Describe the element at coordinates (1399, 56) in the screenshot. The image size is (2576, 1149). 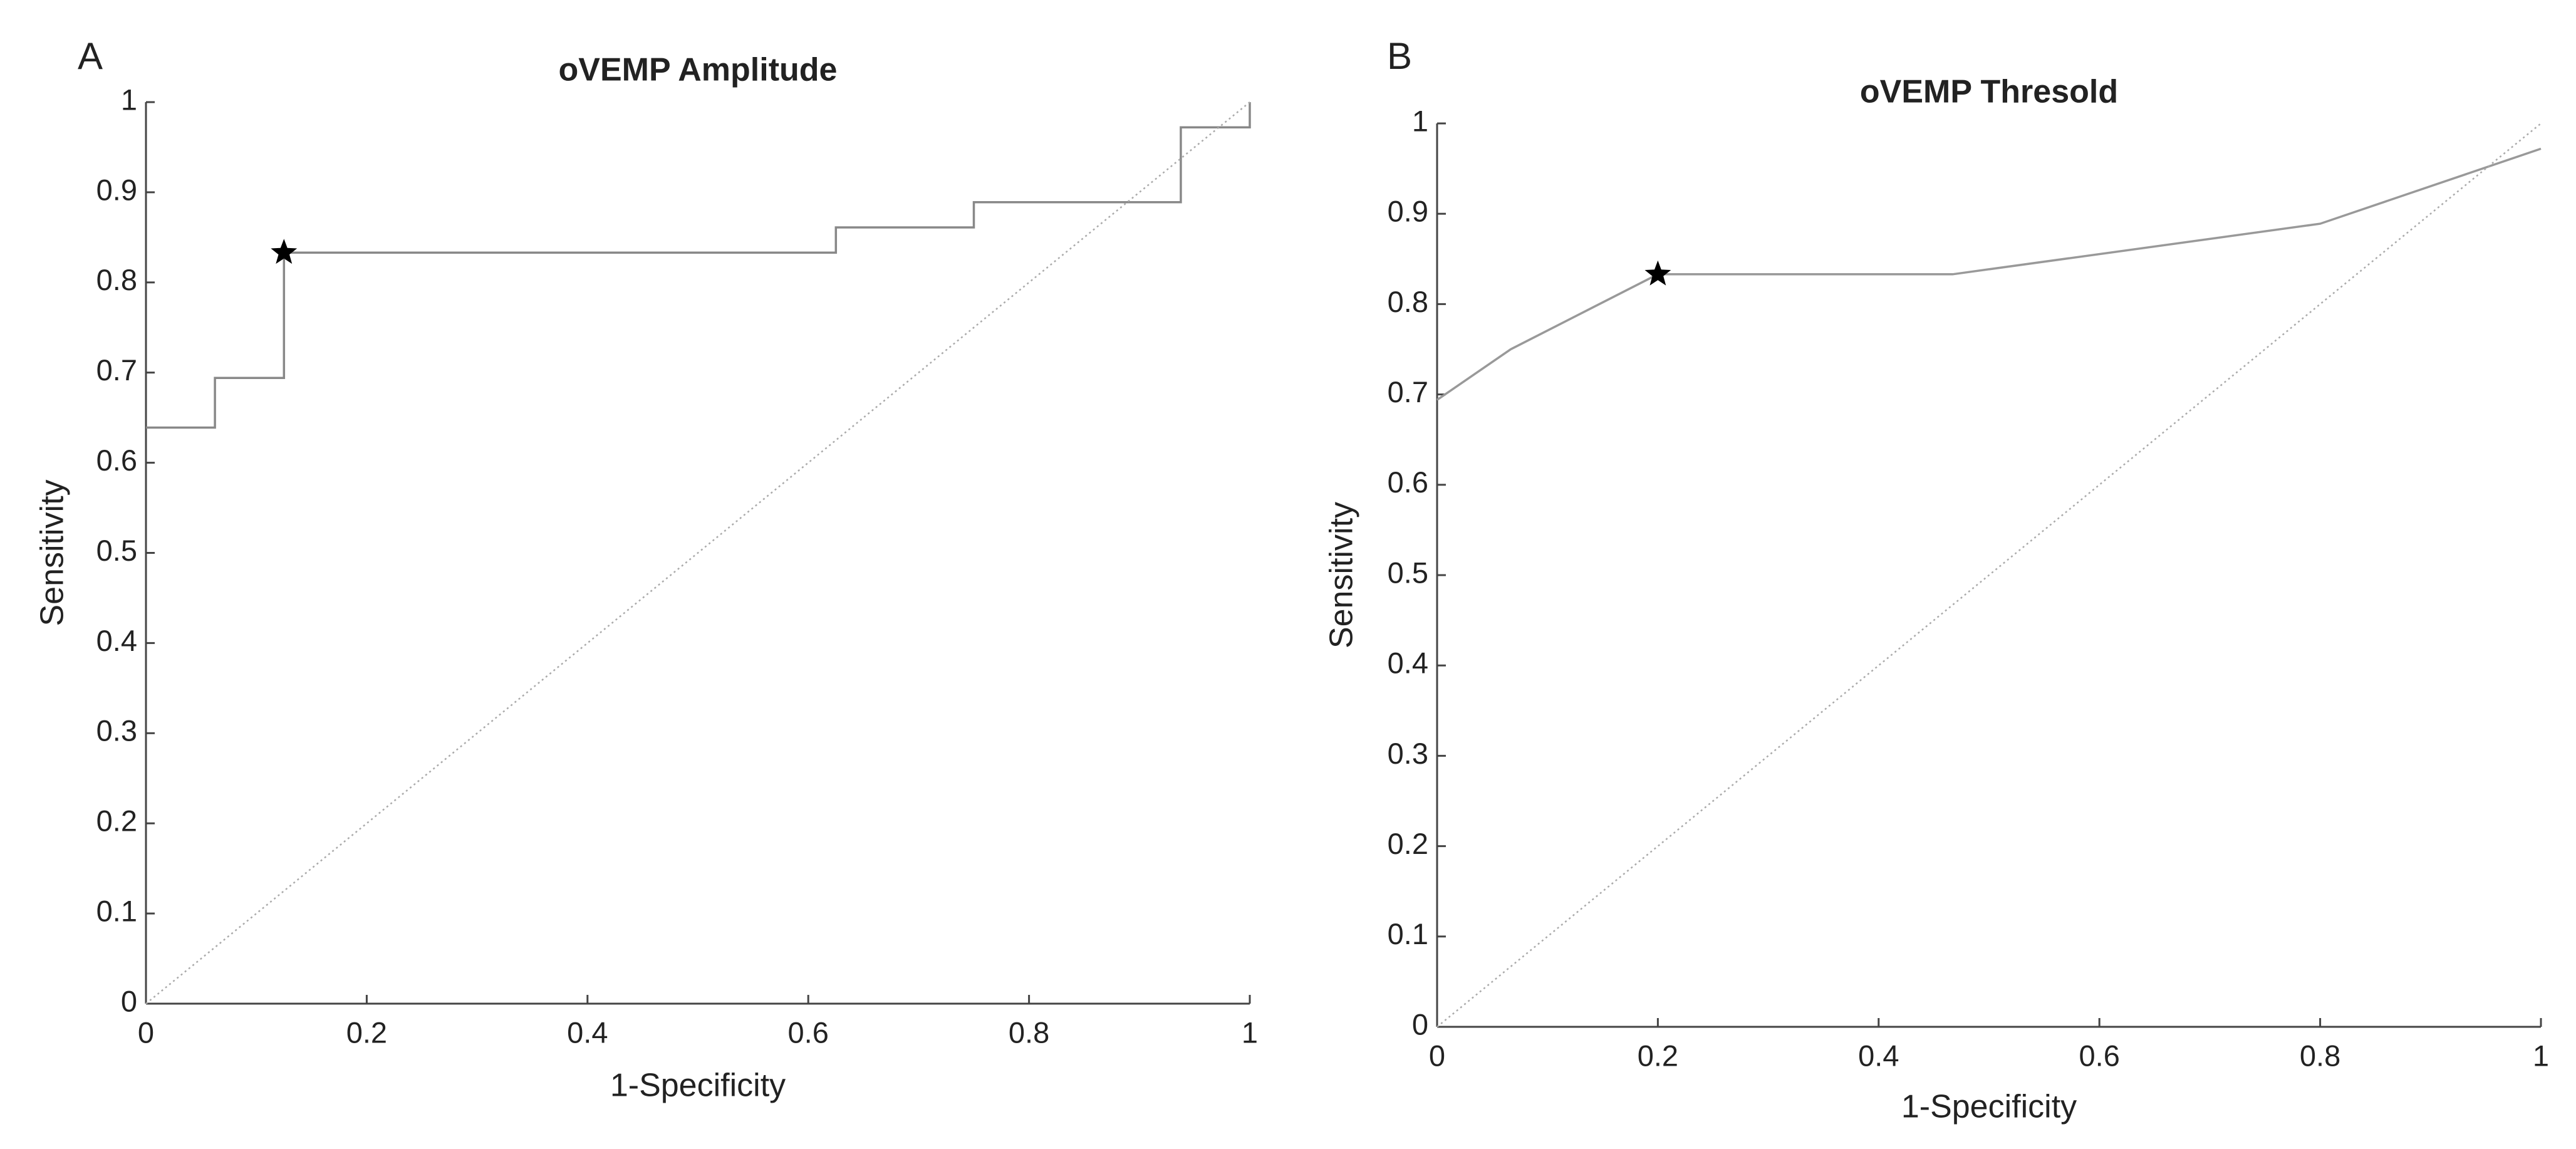
I see `panel-label: B` at that location.